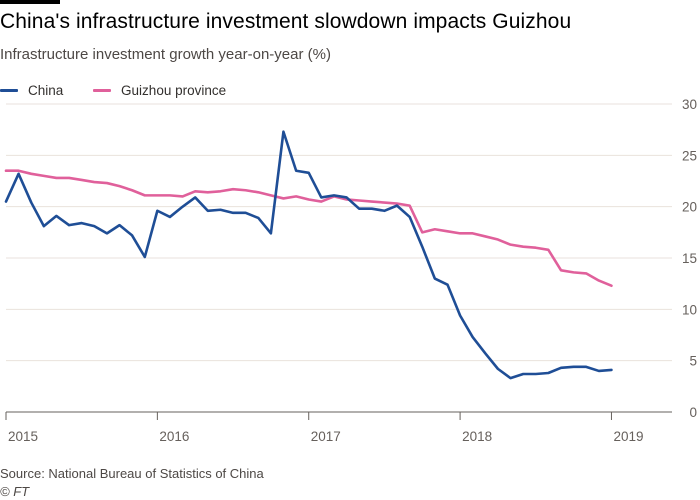 Image resolution: width=700 pixels, height=500 pixels. What do you see at coordinates (9, 90) in the screenshot?
I see `legend-swatch-china` at bounding box center [9, 90].